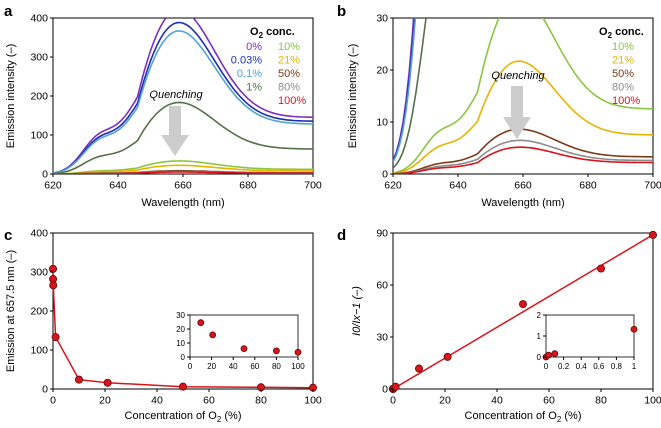 This screenshot has width=661, height=428. I want to click on quenching-arrow-a, so click(175, 131).